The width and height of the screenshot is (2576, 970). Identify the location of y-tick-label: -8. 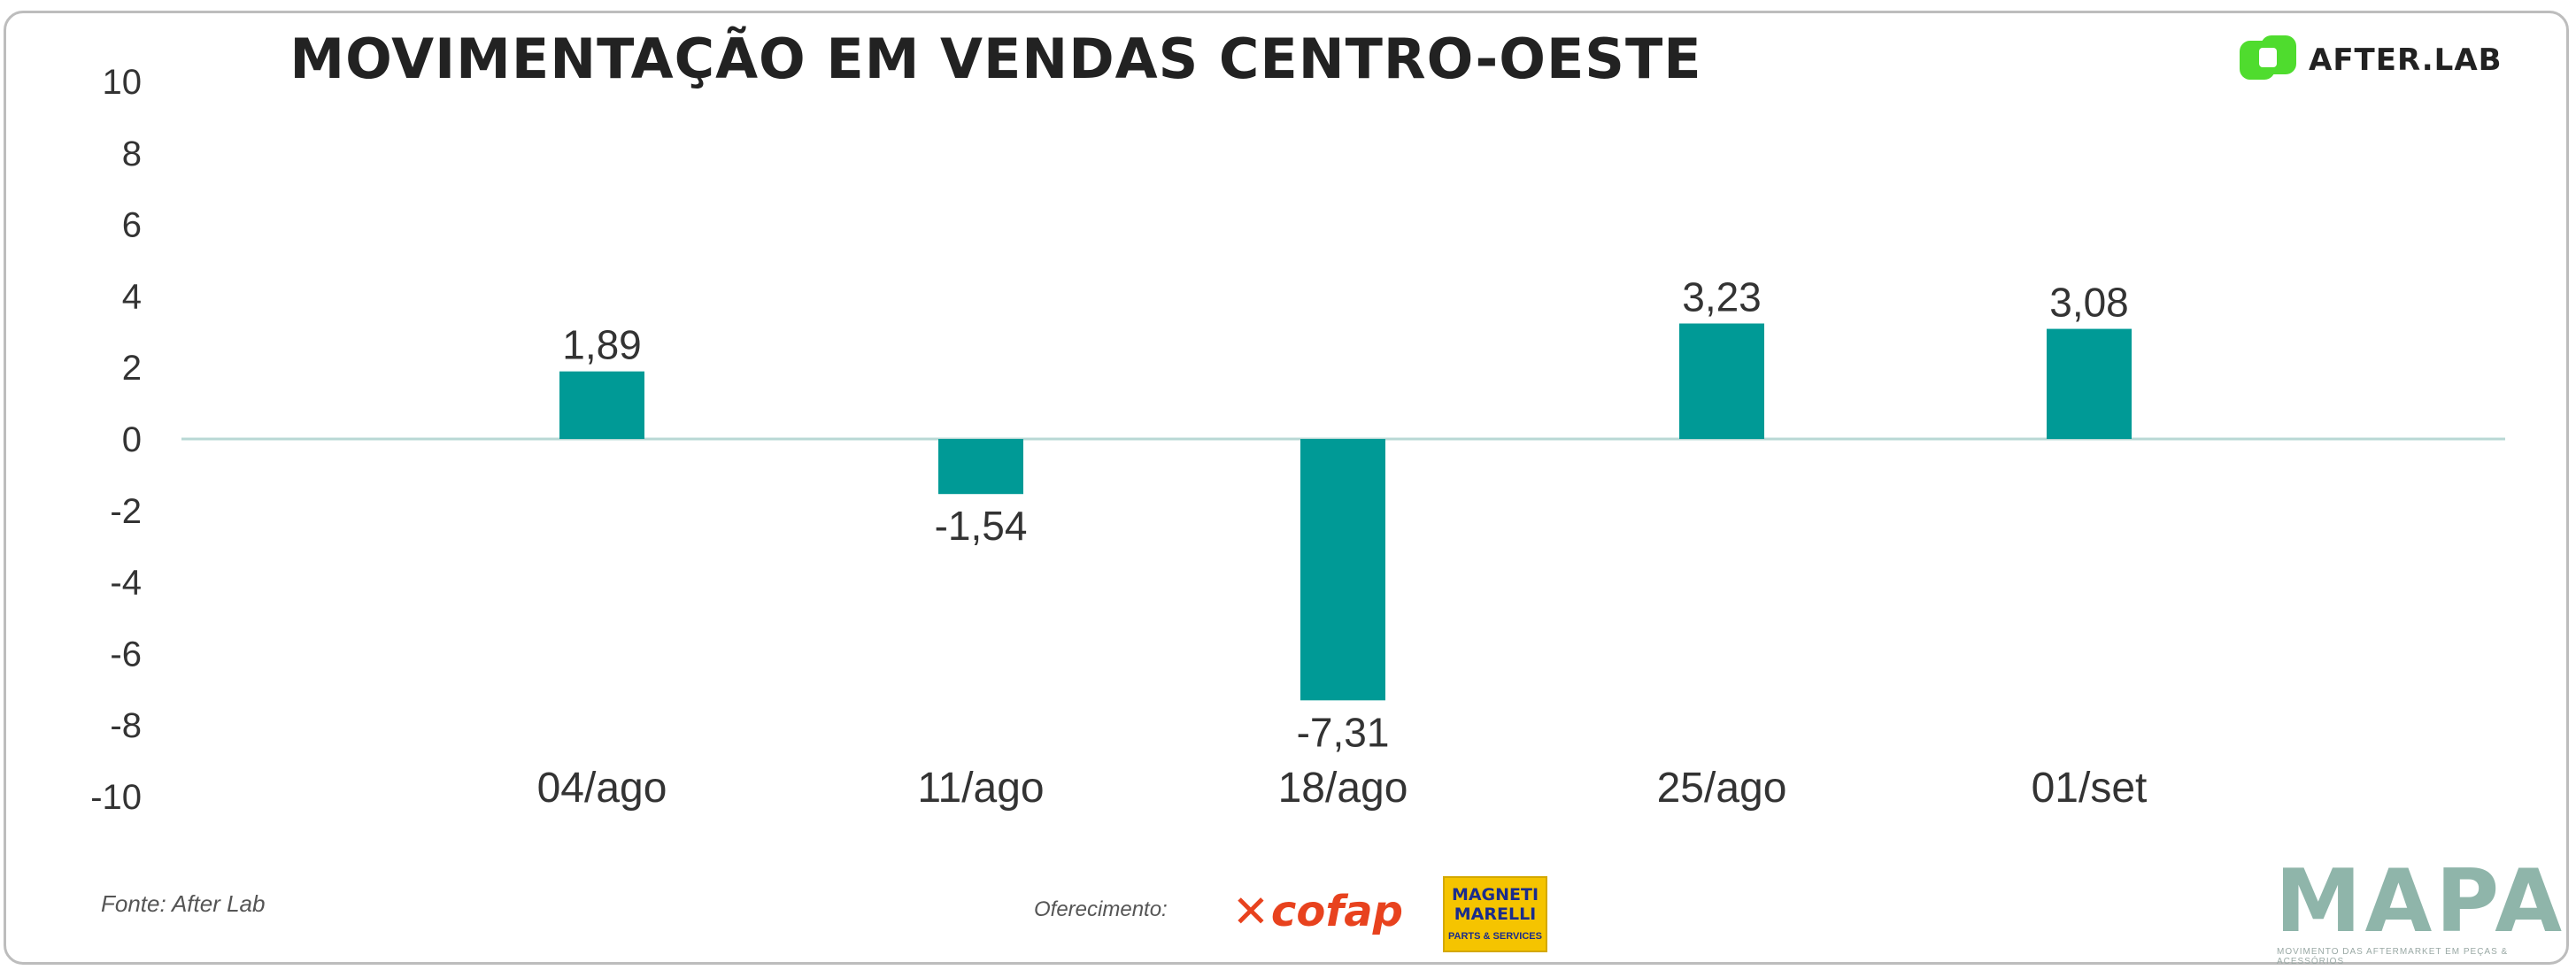
(126, 725).